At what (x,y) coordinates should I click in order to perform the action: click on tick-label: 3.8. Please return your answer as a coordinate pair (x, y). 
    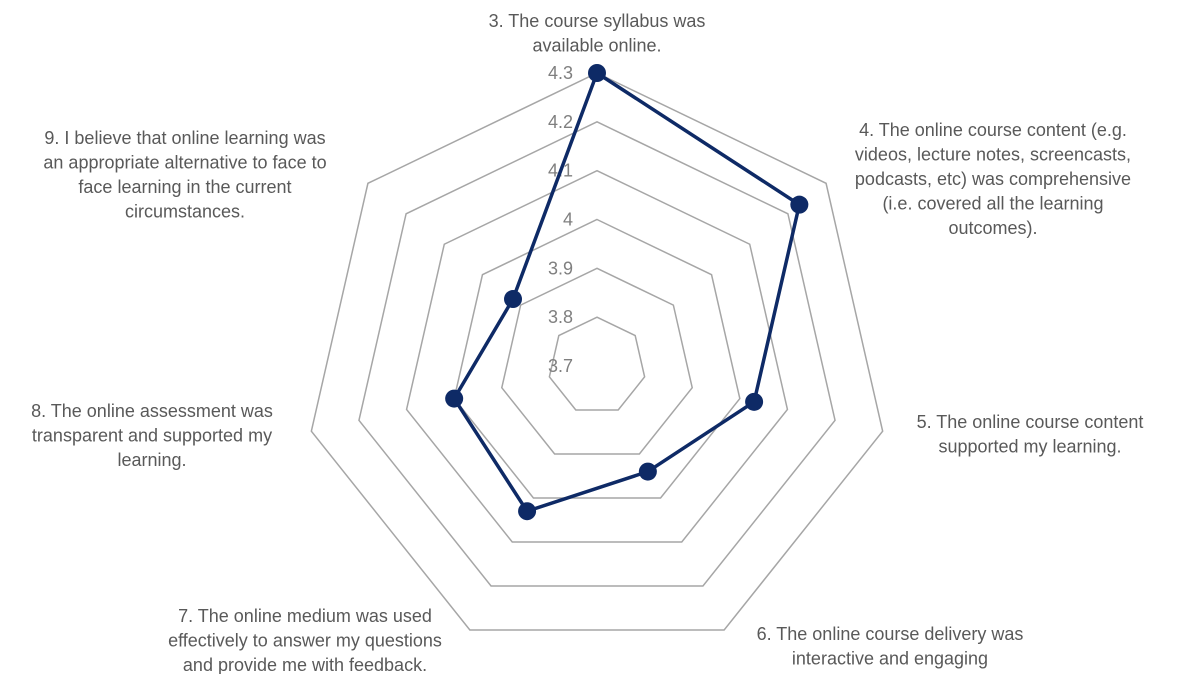
    Looking at the image, I should click on (560, 317).